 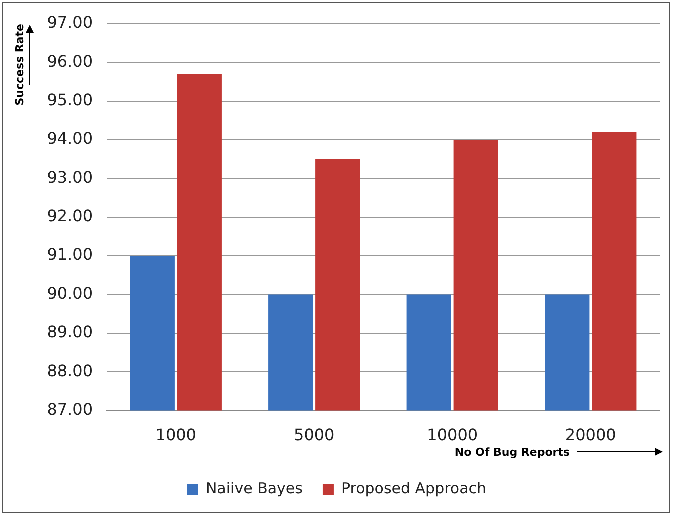 I want to click on legend-label: Naiive Bayes, so click(x=255, y=488).